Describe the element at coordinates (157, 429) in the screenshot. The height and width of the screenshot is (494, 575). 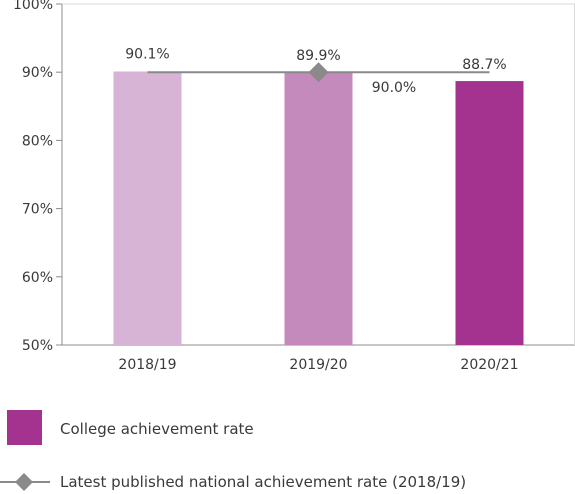
I see `legend-label-college: College achievement rate` at that location.